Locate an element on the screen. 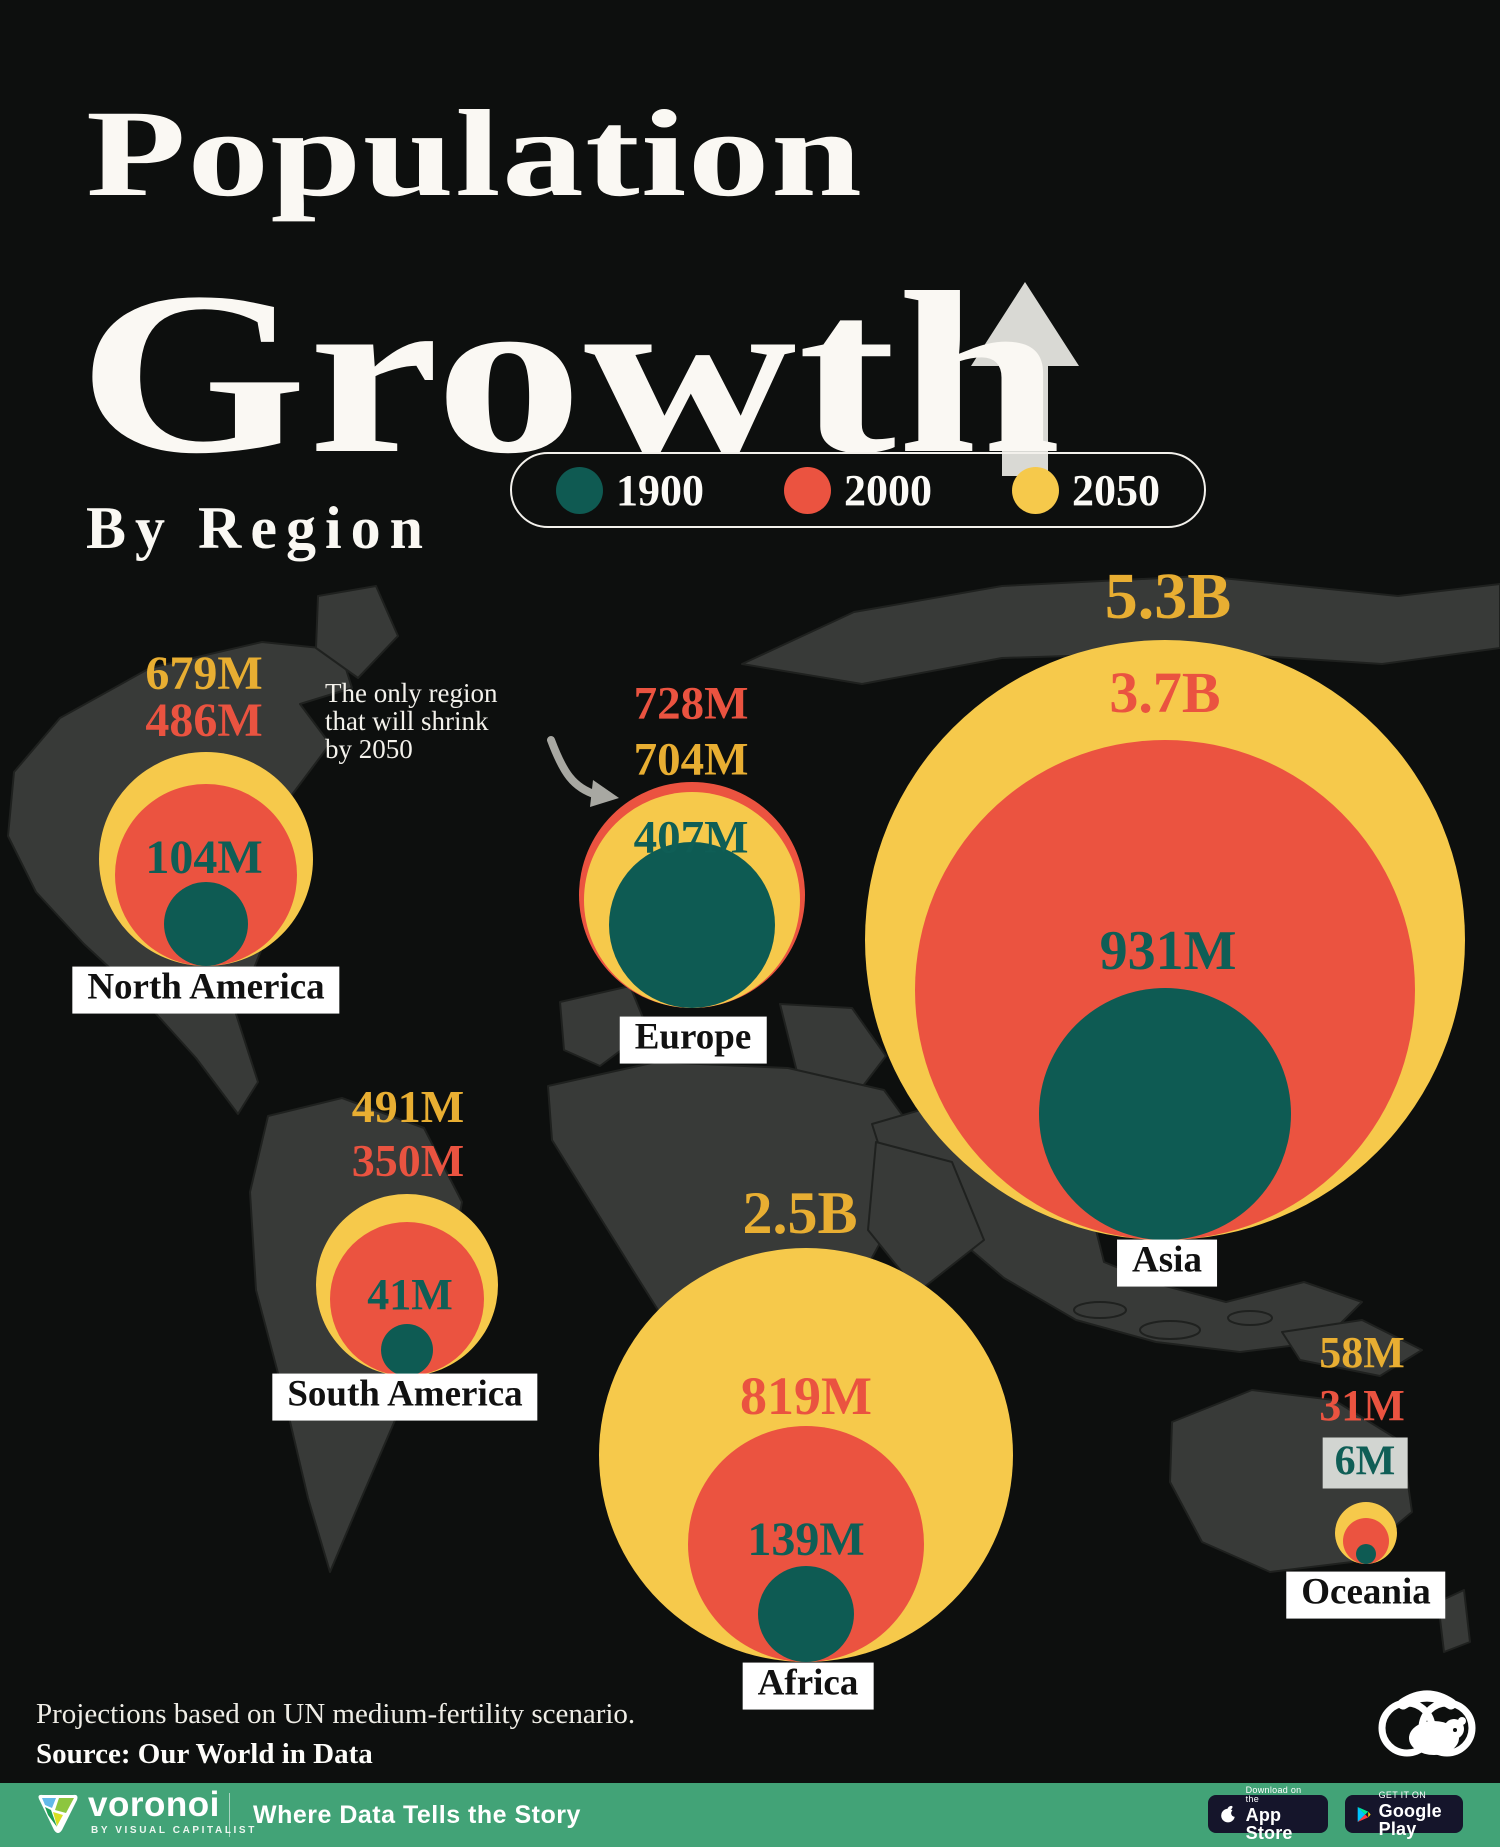 This screenshot has height=1847, width=1500. europe-annotation: The only region that will shrink by 2050 is located at coordinates (411, 721).